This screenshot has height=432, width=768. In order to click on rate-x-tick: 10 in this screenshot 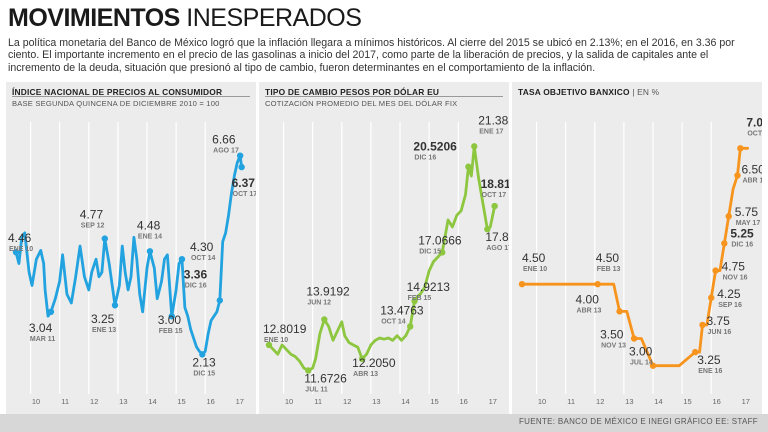, I will do `click(542, 401)`.